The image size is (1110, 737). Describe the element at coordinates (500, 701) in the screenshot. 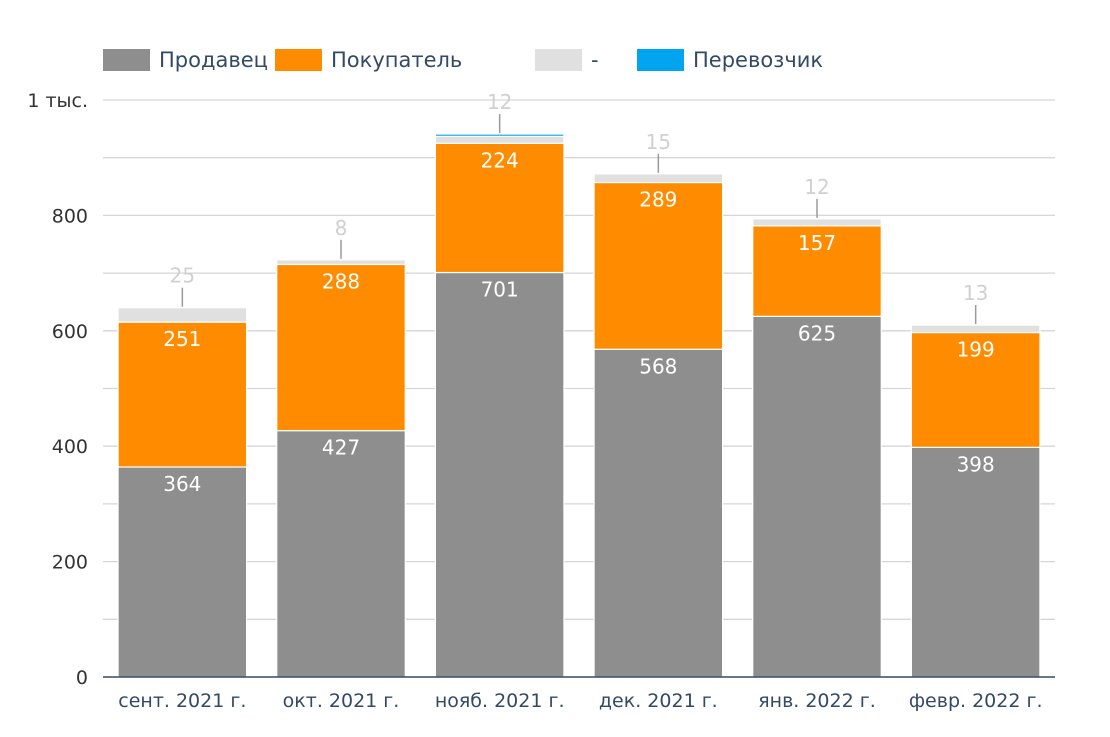

I see `x-tick-label: нояб. 2021 г.` at that location.